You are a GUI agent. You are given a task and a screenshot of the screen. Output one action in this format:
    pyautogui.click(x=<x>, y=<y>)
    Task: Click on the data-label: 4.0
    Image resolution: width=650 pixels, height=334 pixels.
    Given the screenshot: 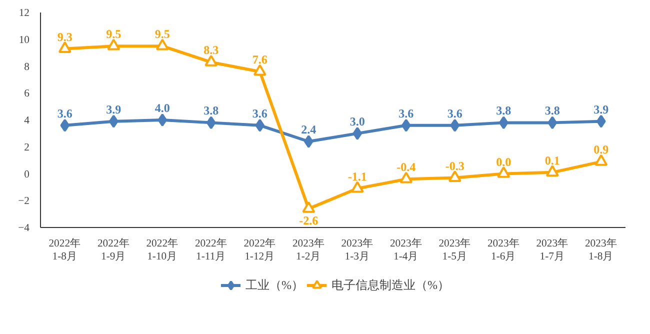 What is the action you would take?
    pyautogui.click(x=162, y=108)
    